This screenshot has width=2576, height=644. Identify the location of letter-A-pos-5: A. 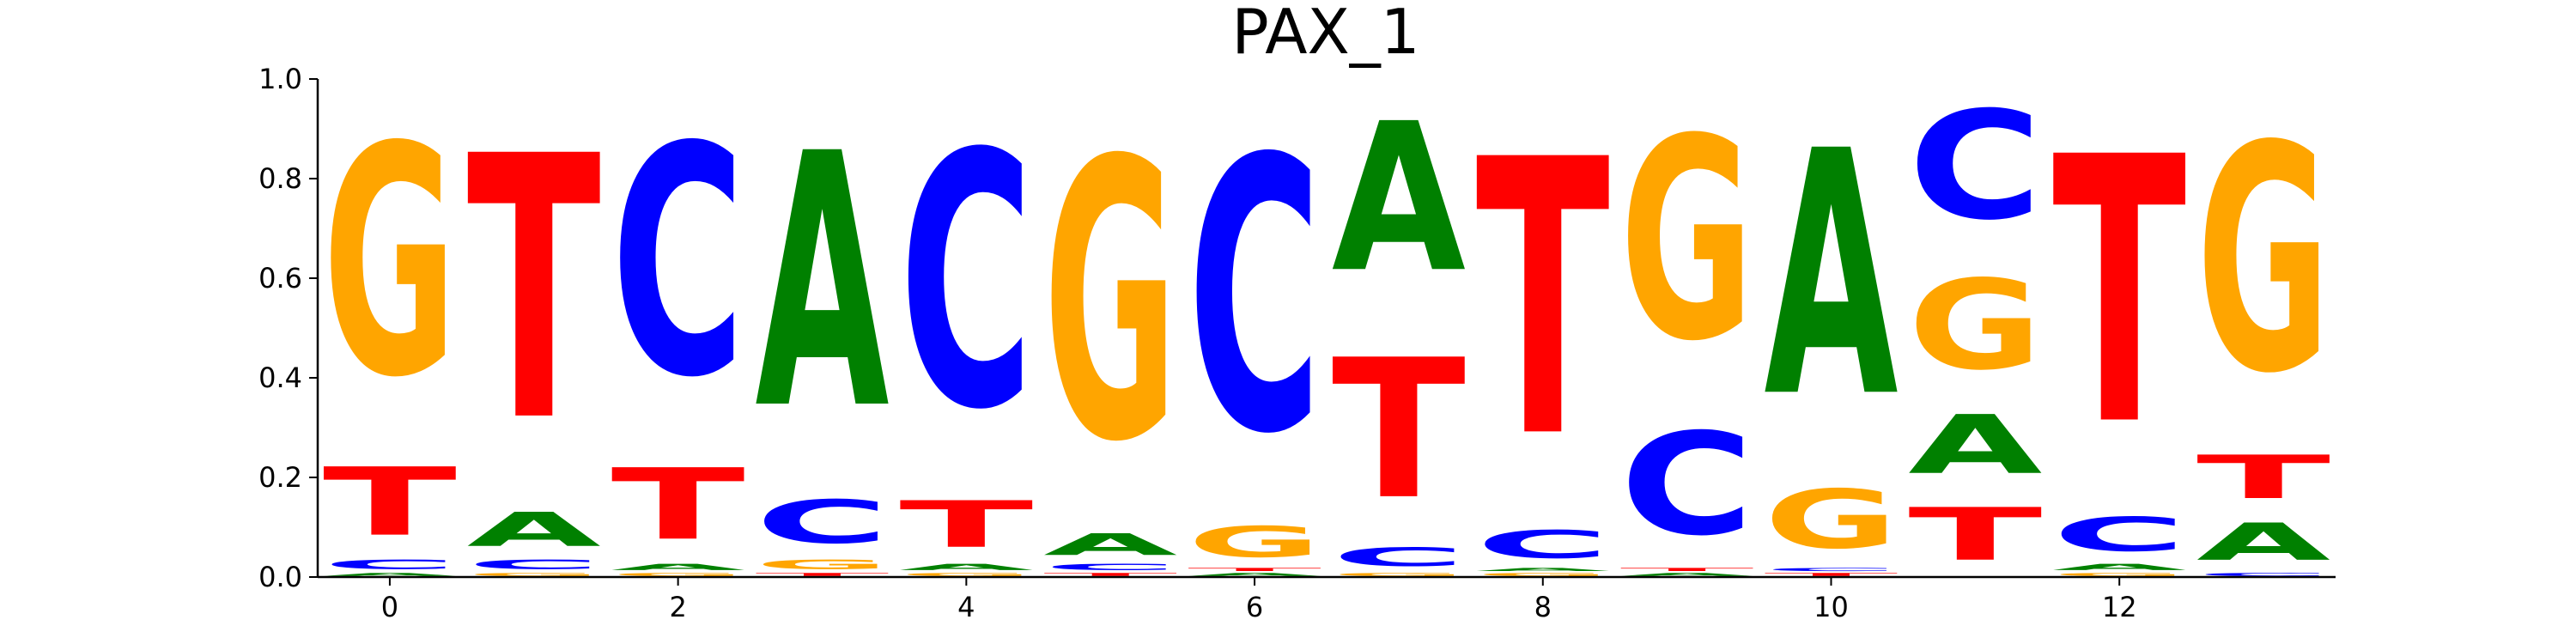
(1110, 544).